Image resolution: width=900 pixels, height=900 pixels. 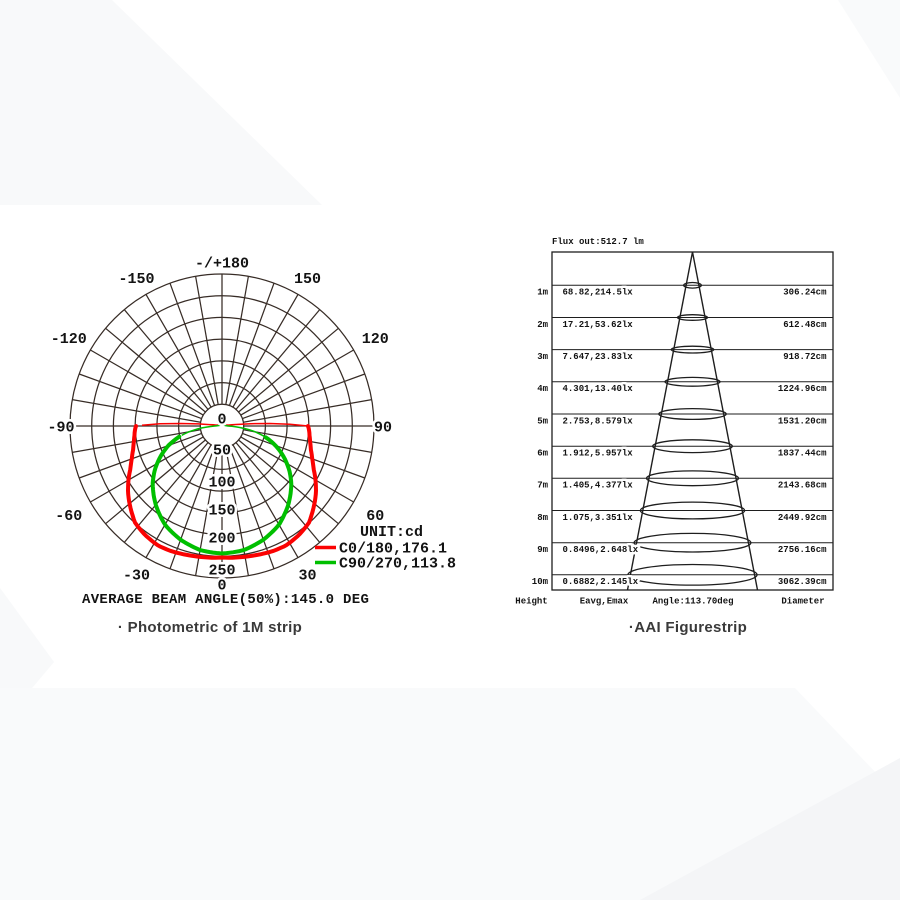 I want to click on angle-label--90: -90, so click(x=60, y=427).